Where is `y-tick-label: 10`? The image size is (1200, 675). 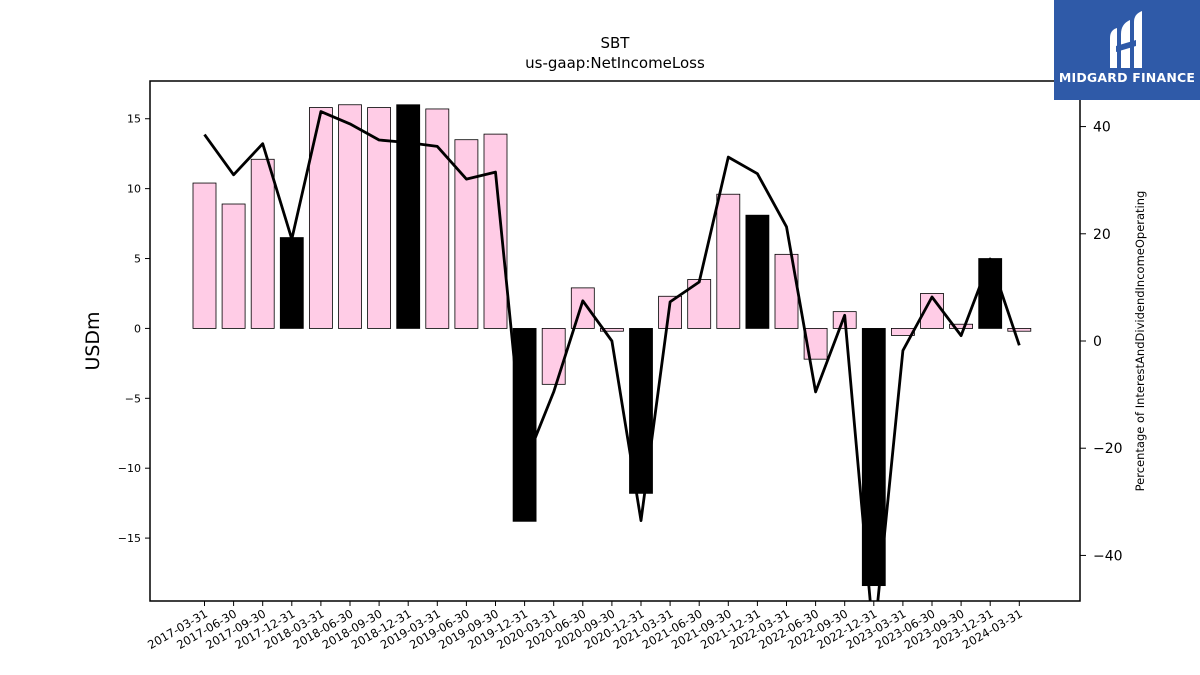
y-tick-label: 10 is located at coordinates (134, 189).